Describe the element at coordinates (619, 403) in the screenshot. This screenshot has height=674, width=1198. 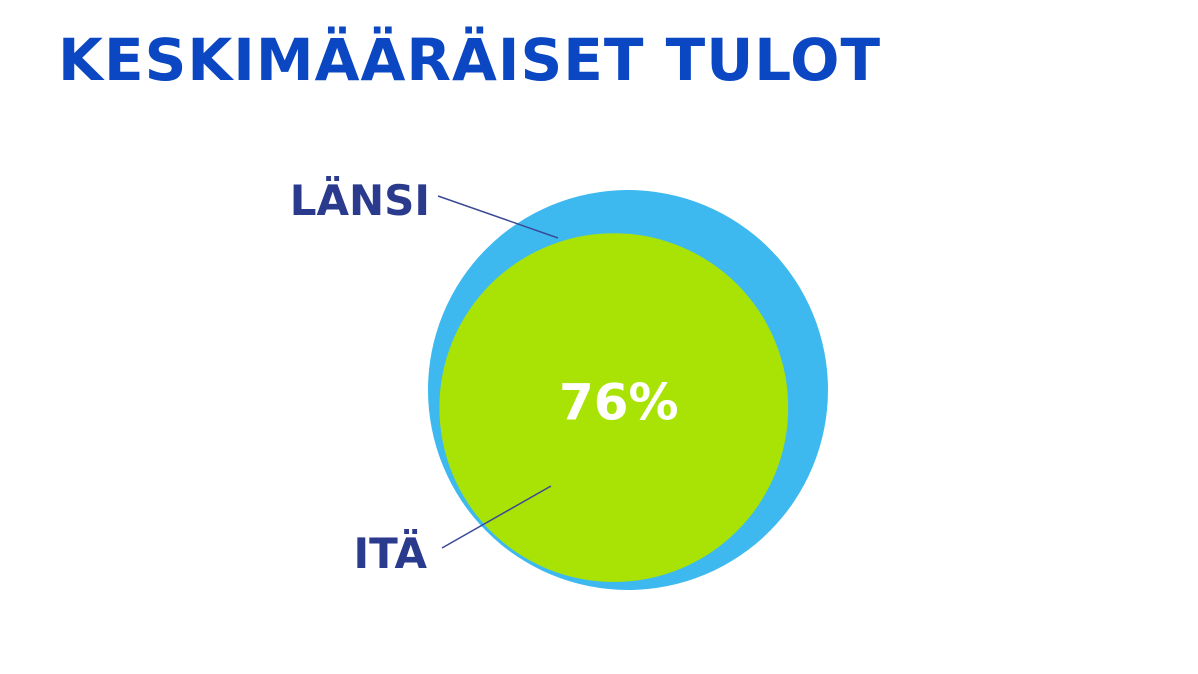
I see `data-label-percentage: 76%` at that location.